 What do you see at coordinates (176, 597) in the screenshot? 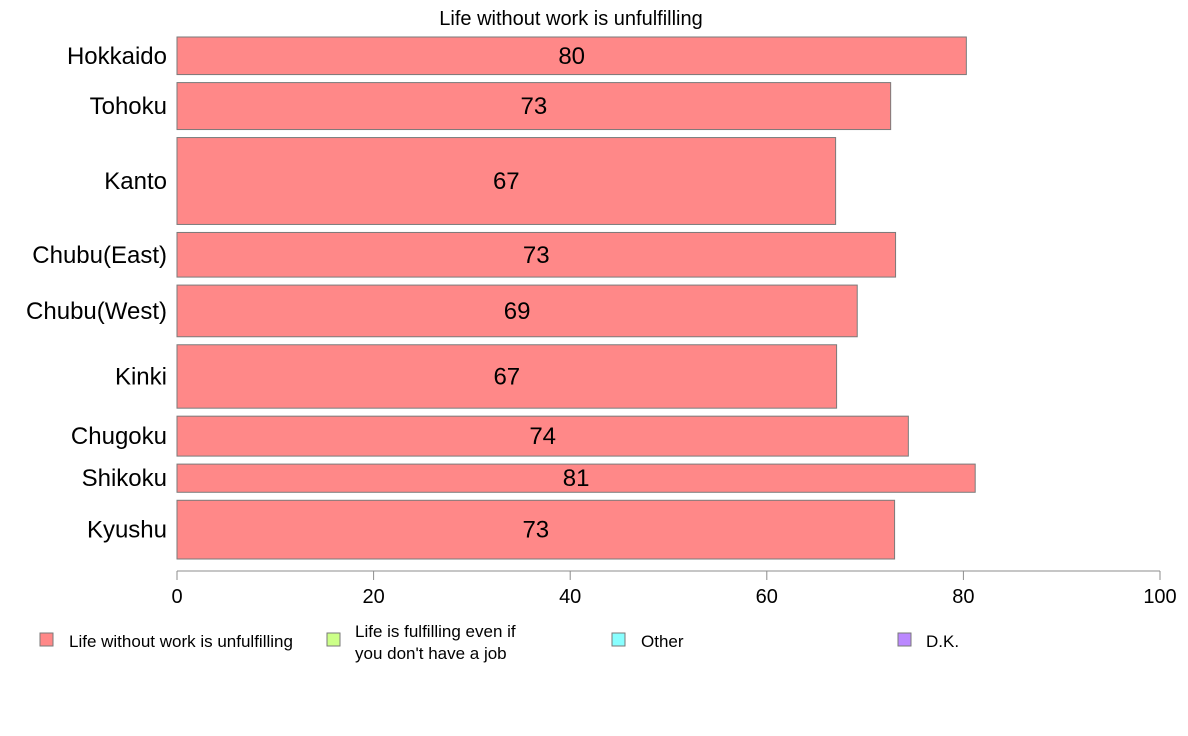
I see `x-tick-label: 0` at bounding box center [176, 597].